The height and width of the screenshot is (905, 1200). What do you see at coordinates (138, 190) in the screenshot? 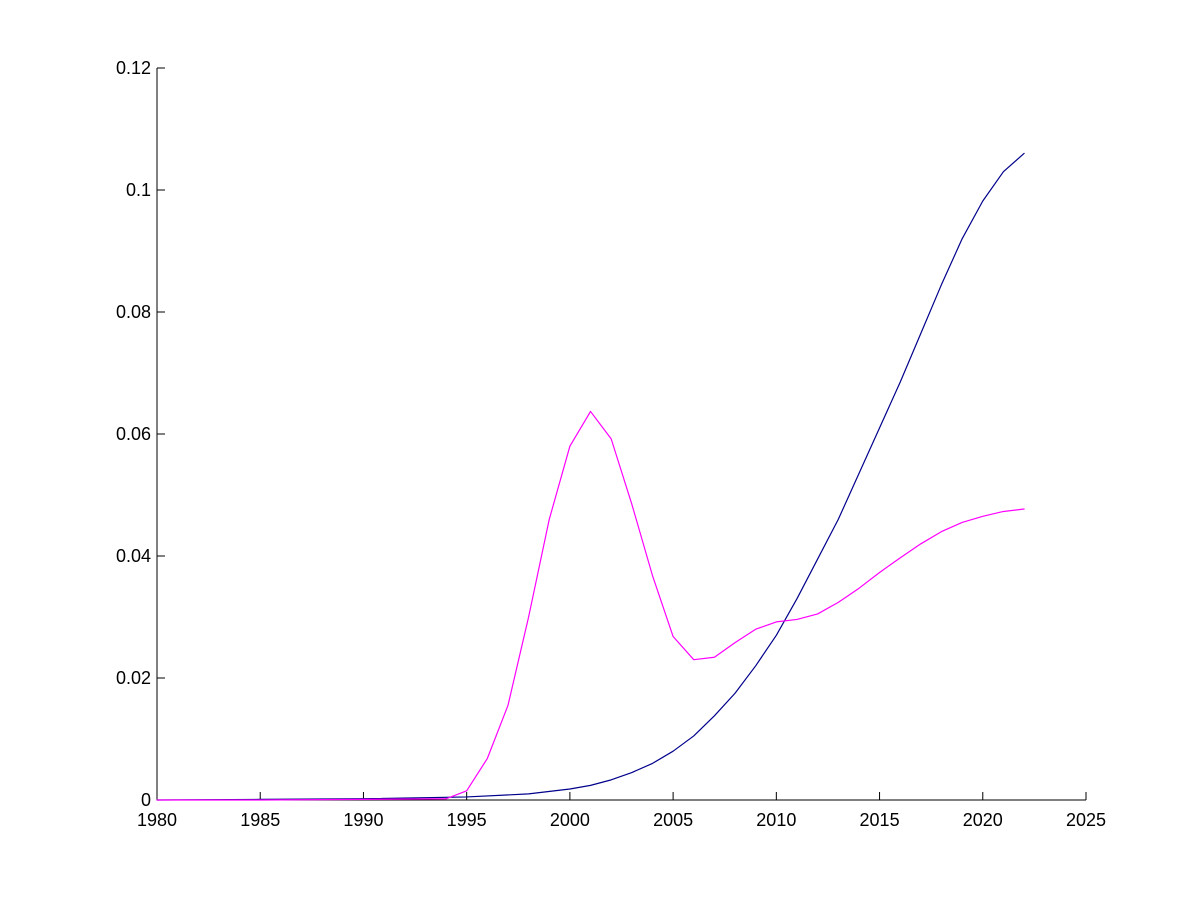
I see `y-tick-label: 0.1` at bounding box center [138, 190].